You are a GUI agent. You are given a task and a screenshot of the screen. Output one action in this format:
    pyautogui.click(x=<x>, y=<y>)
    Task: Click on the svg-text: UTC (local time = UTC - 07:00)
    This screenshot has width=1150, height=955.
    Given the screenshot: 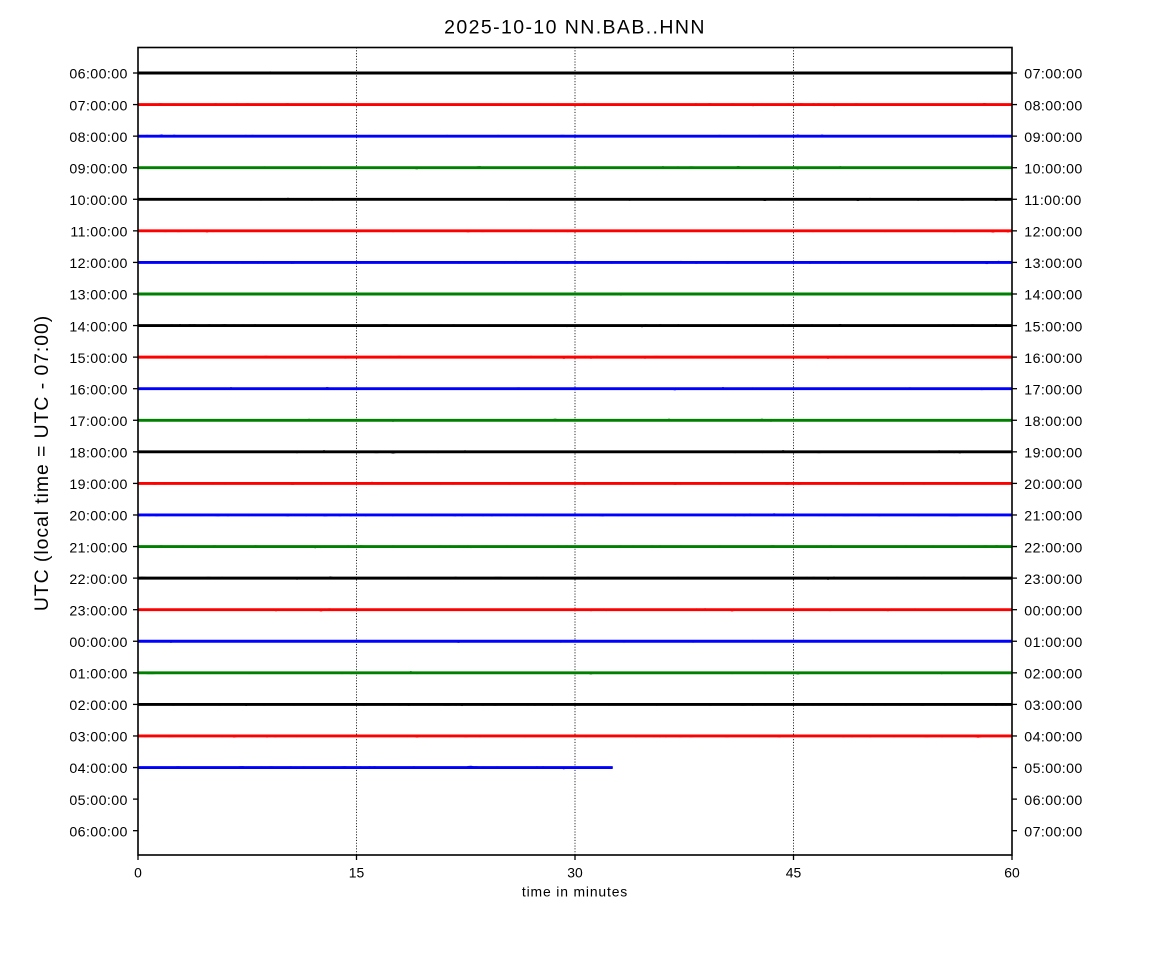 What is the action you would take?
    pyautogui.click(x=42, y=463)
    